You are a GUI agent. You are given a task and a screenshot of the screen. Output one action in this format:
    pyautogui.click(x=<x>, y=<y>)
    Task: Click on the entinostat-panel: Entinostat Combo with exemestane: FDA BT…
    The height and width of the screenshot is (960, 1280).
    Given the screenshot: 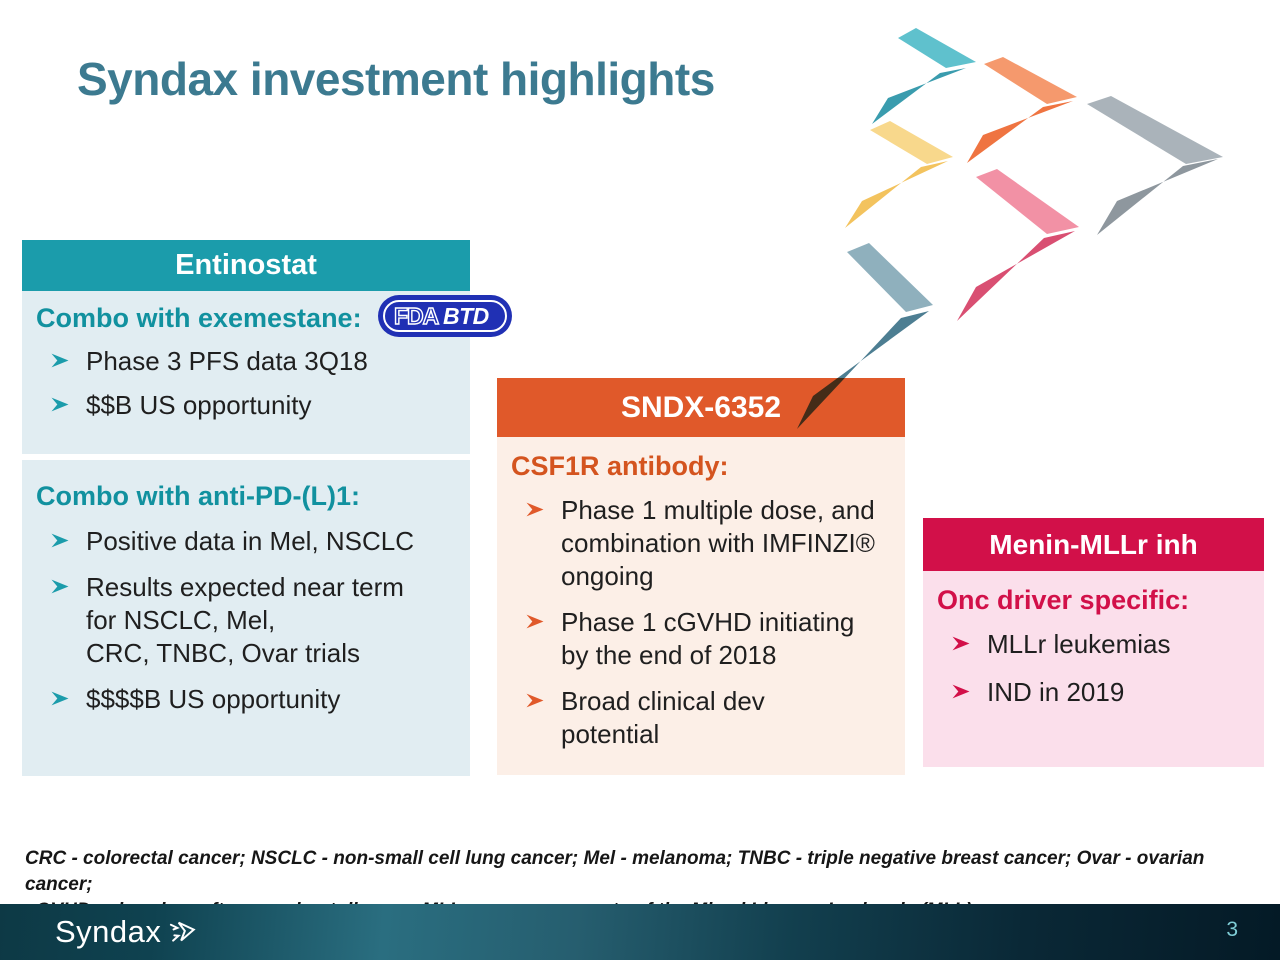 What is the action you would take?
    pyautogui.click(x=267, y=347)
    